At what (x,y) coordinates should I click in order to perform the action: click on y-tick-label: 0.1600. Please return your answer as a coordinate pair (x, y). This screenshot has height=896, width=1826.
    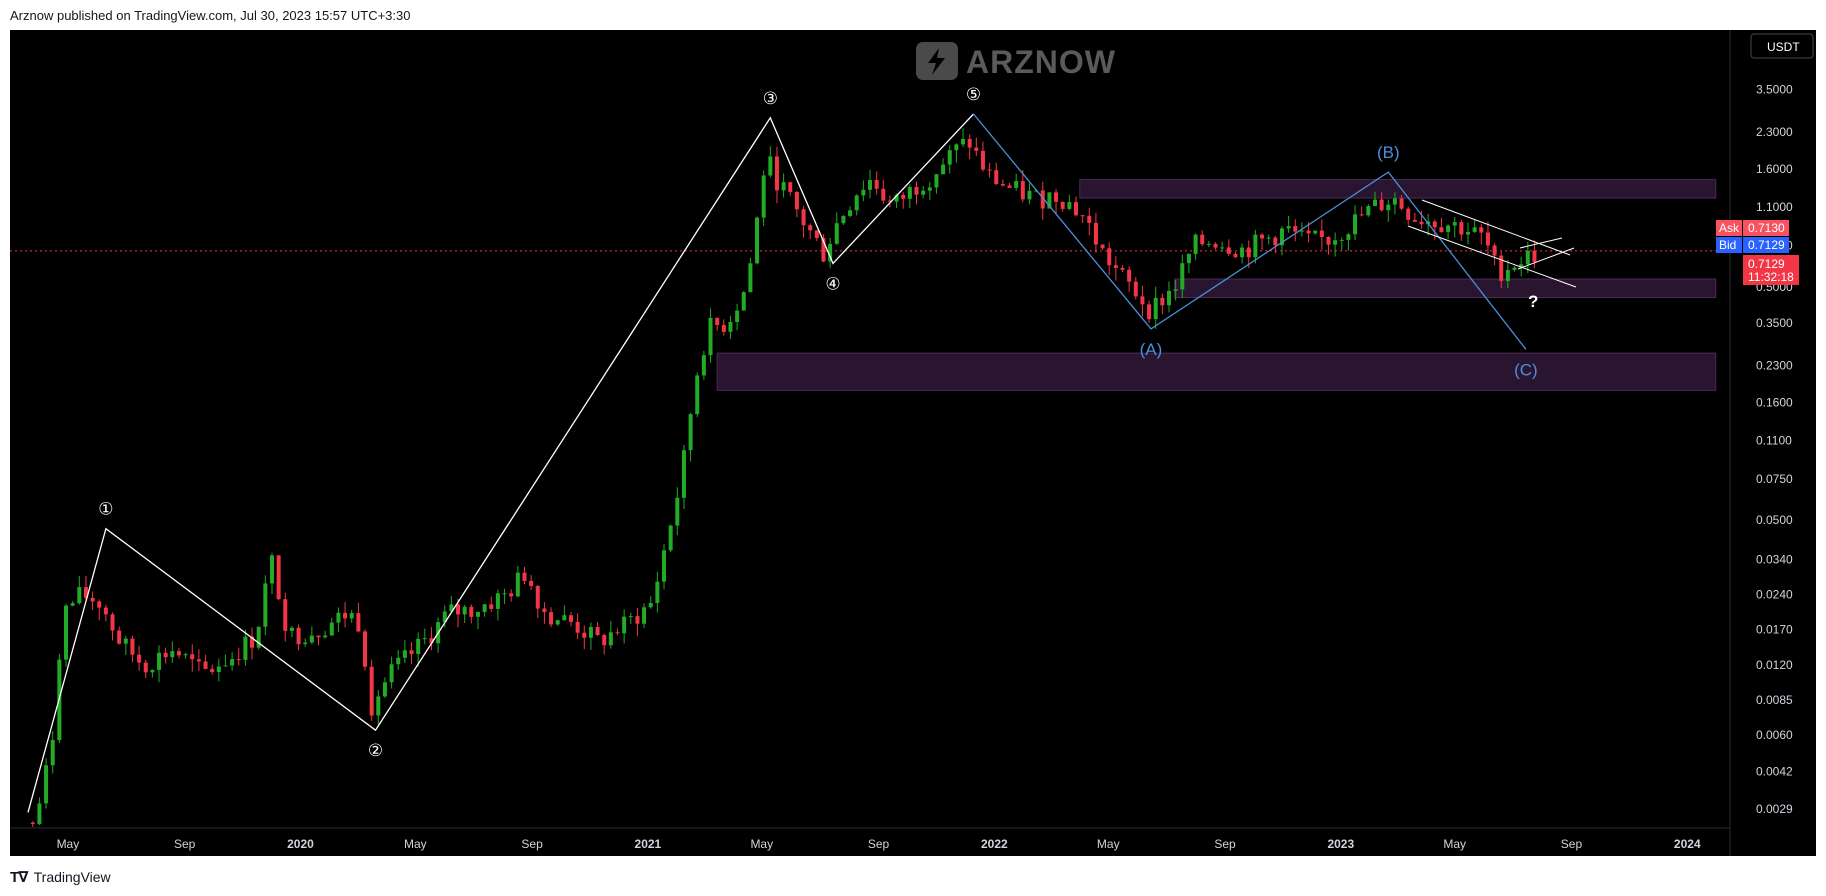
    Looking at the image, I should click on (1774, 402).